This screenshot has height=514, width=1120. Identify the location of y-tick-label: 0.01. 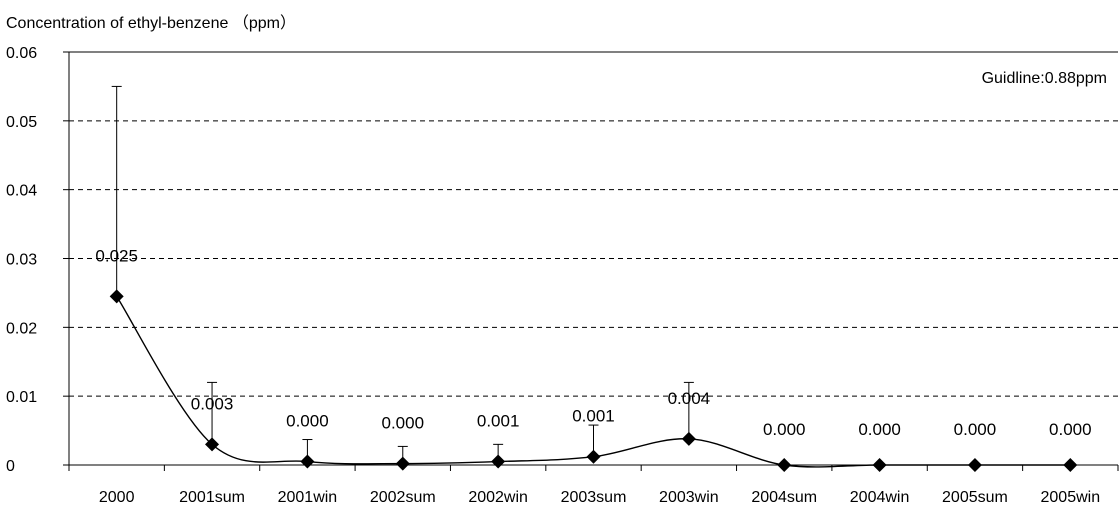
(21, 397).